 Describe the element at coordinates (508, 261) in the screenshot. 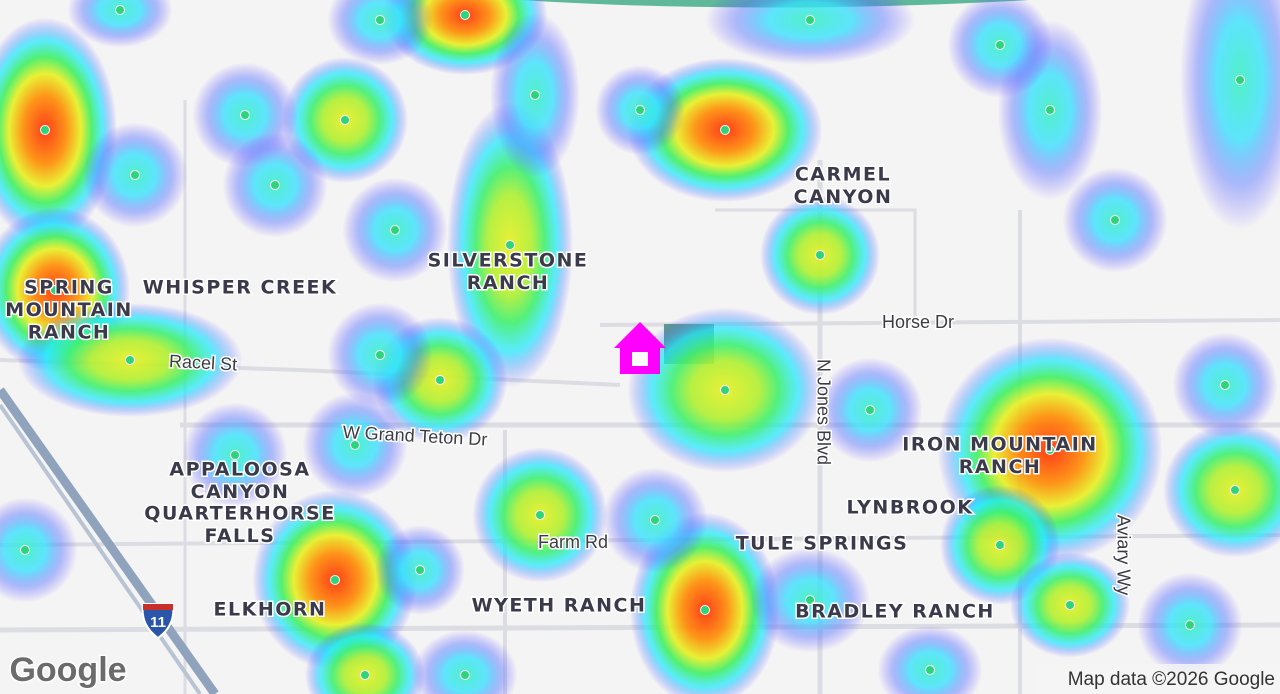

I see `neighborhood-label: SILVERSTONE` at that location.